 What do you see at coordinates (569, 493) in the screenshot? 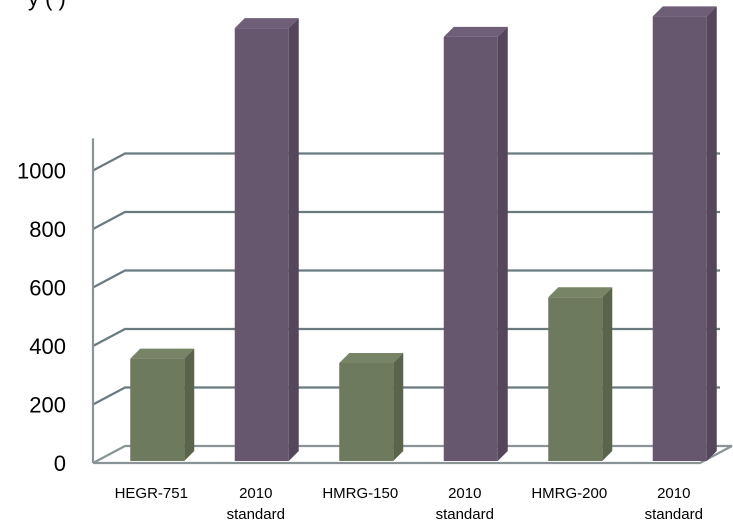
I see `x-tick-label-5: HMRG-200` at bounding box center [569, 493].